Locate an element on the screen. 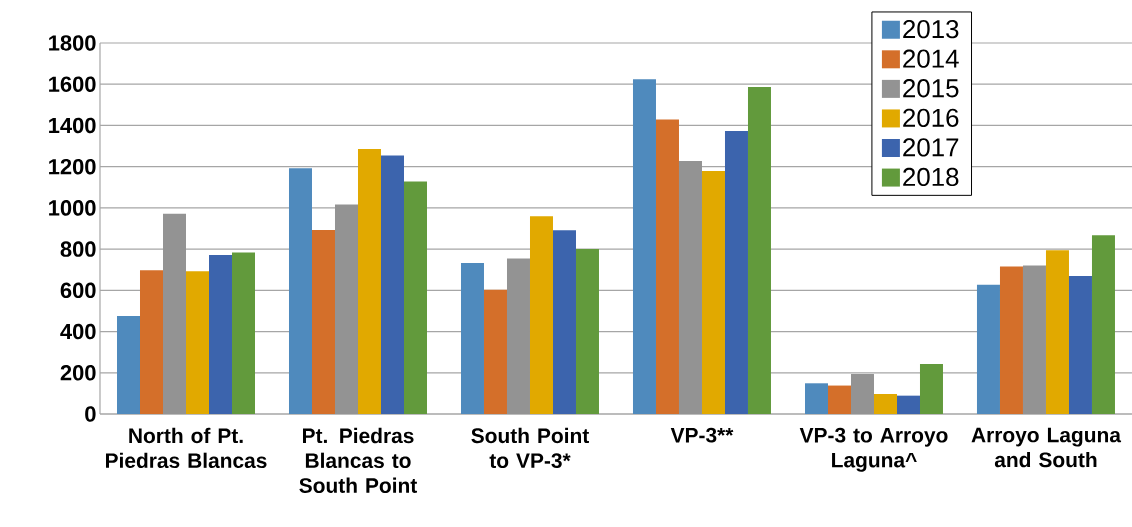 Image resolution: width=1132 pixels, height=527 pixels. y-tick-label: 1200 is located at coordinates (72, 166).